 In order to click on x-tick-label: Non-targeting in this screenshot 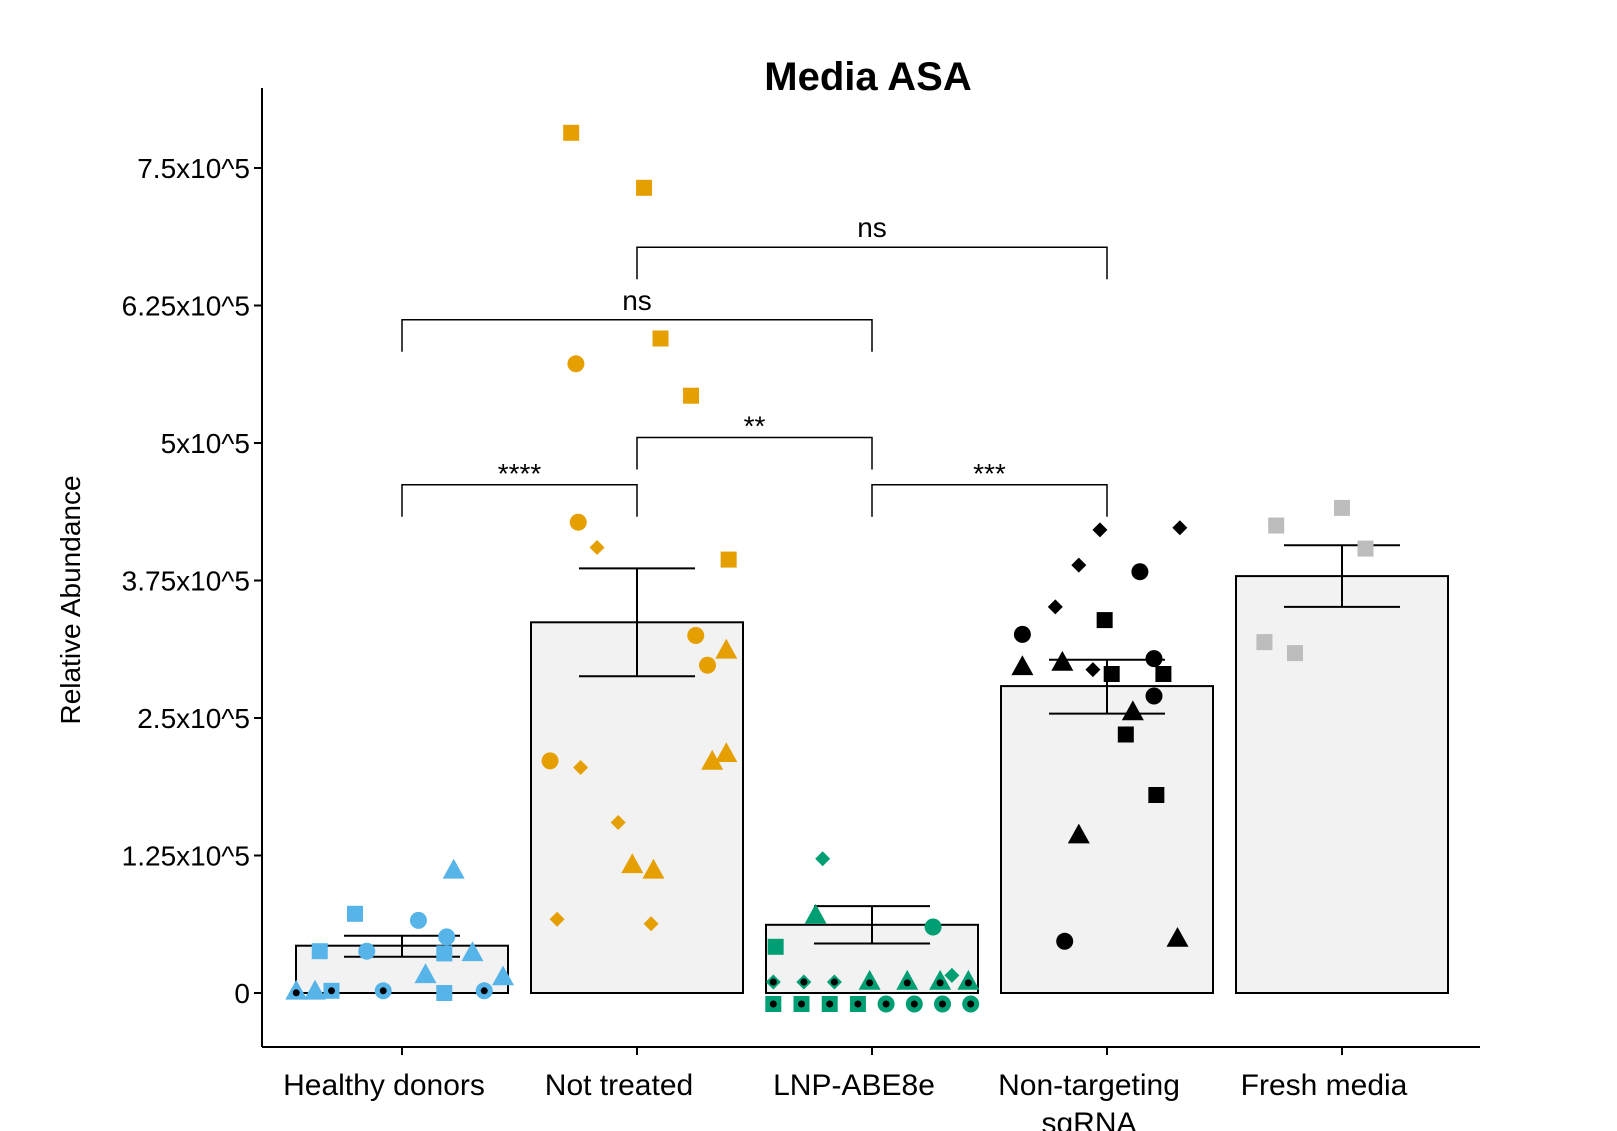, I will do `click(1089, 1085)`.